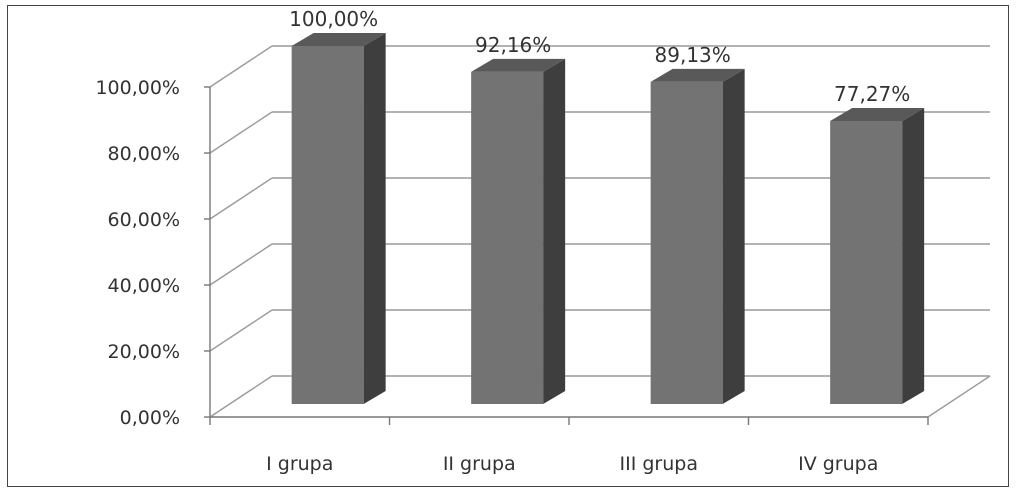 The height and width of the screenshot is (495, 1020). What do you see at coordinates (299, 464) in the screenshot?
I see `x-category-label: I grupa` at bounding box center [299, 464].